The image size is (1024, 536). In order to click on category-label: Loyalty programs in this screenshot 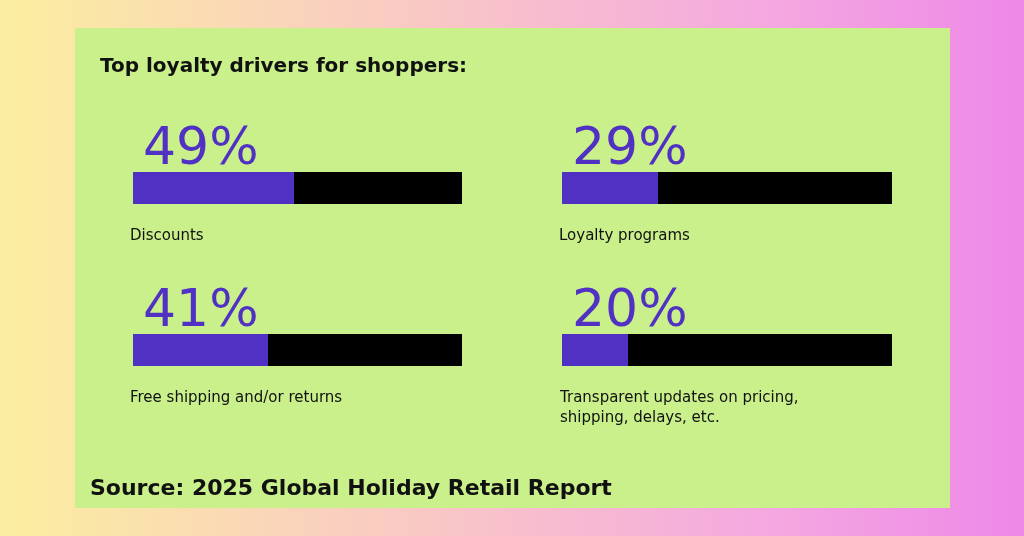, I will do `click(624, 235)`.